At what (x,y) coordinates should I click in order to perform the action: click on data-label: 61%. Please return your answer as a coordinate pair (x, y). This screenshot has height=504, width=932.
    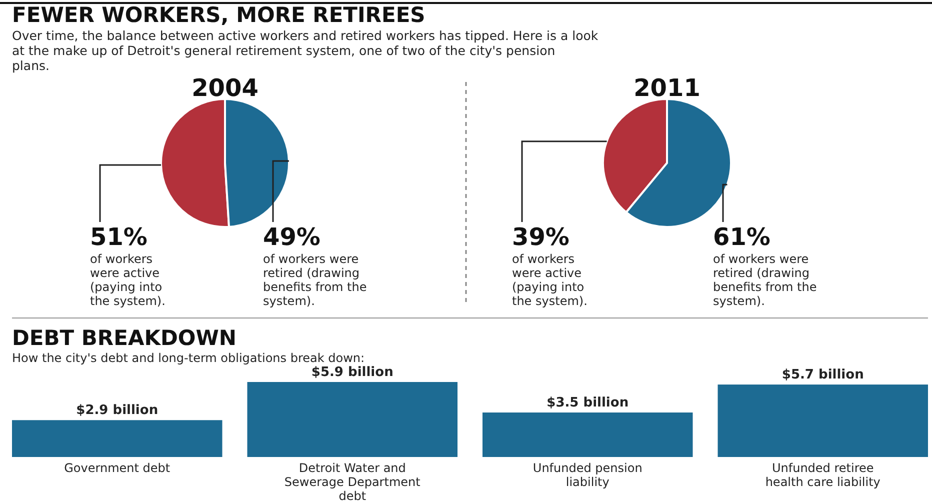
    Looking at the image, I should click on (741, 237).